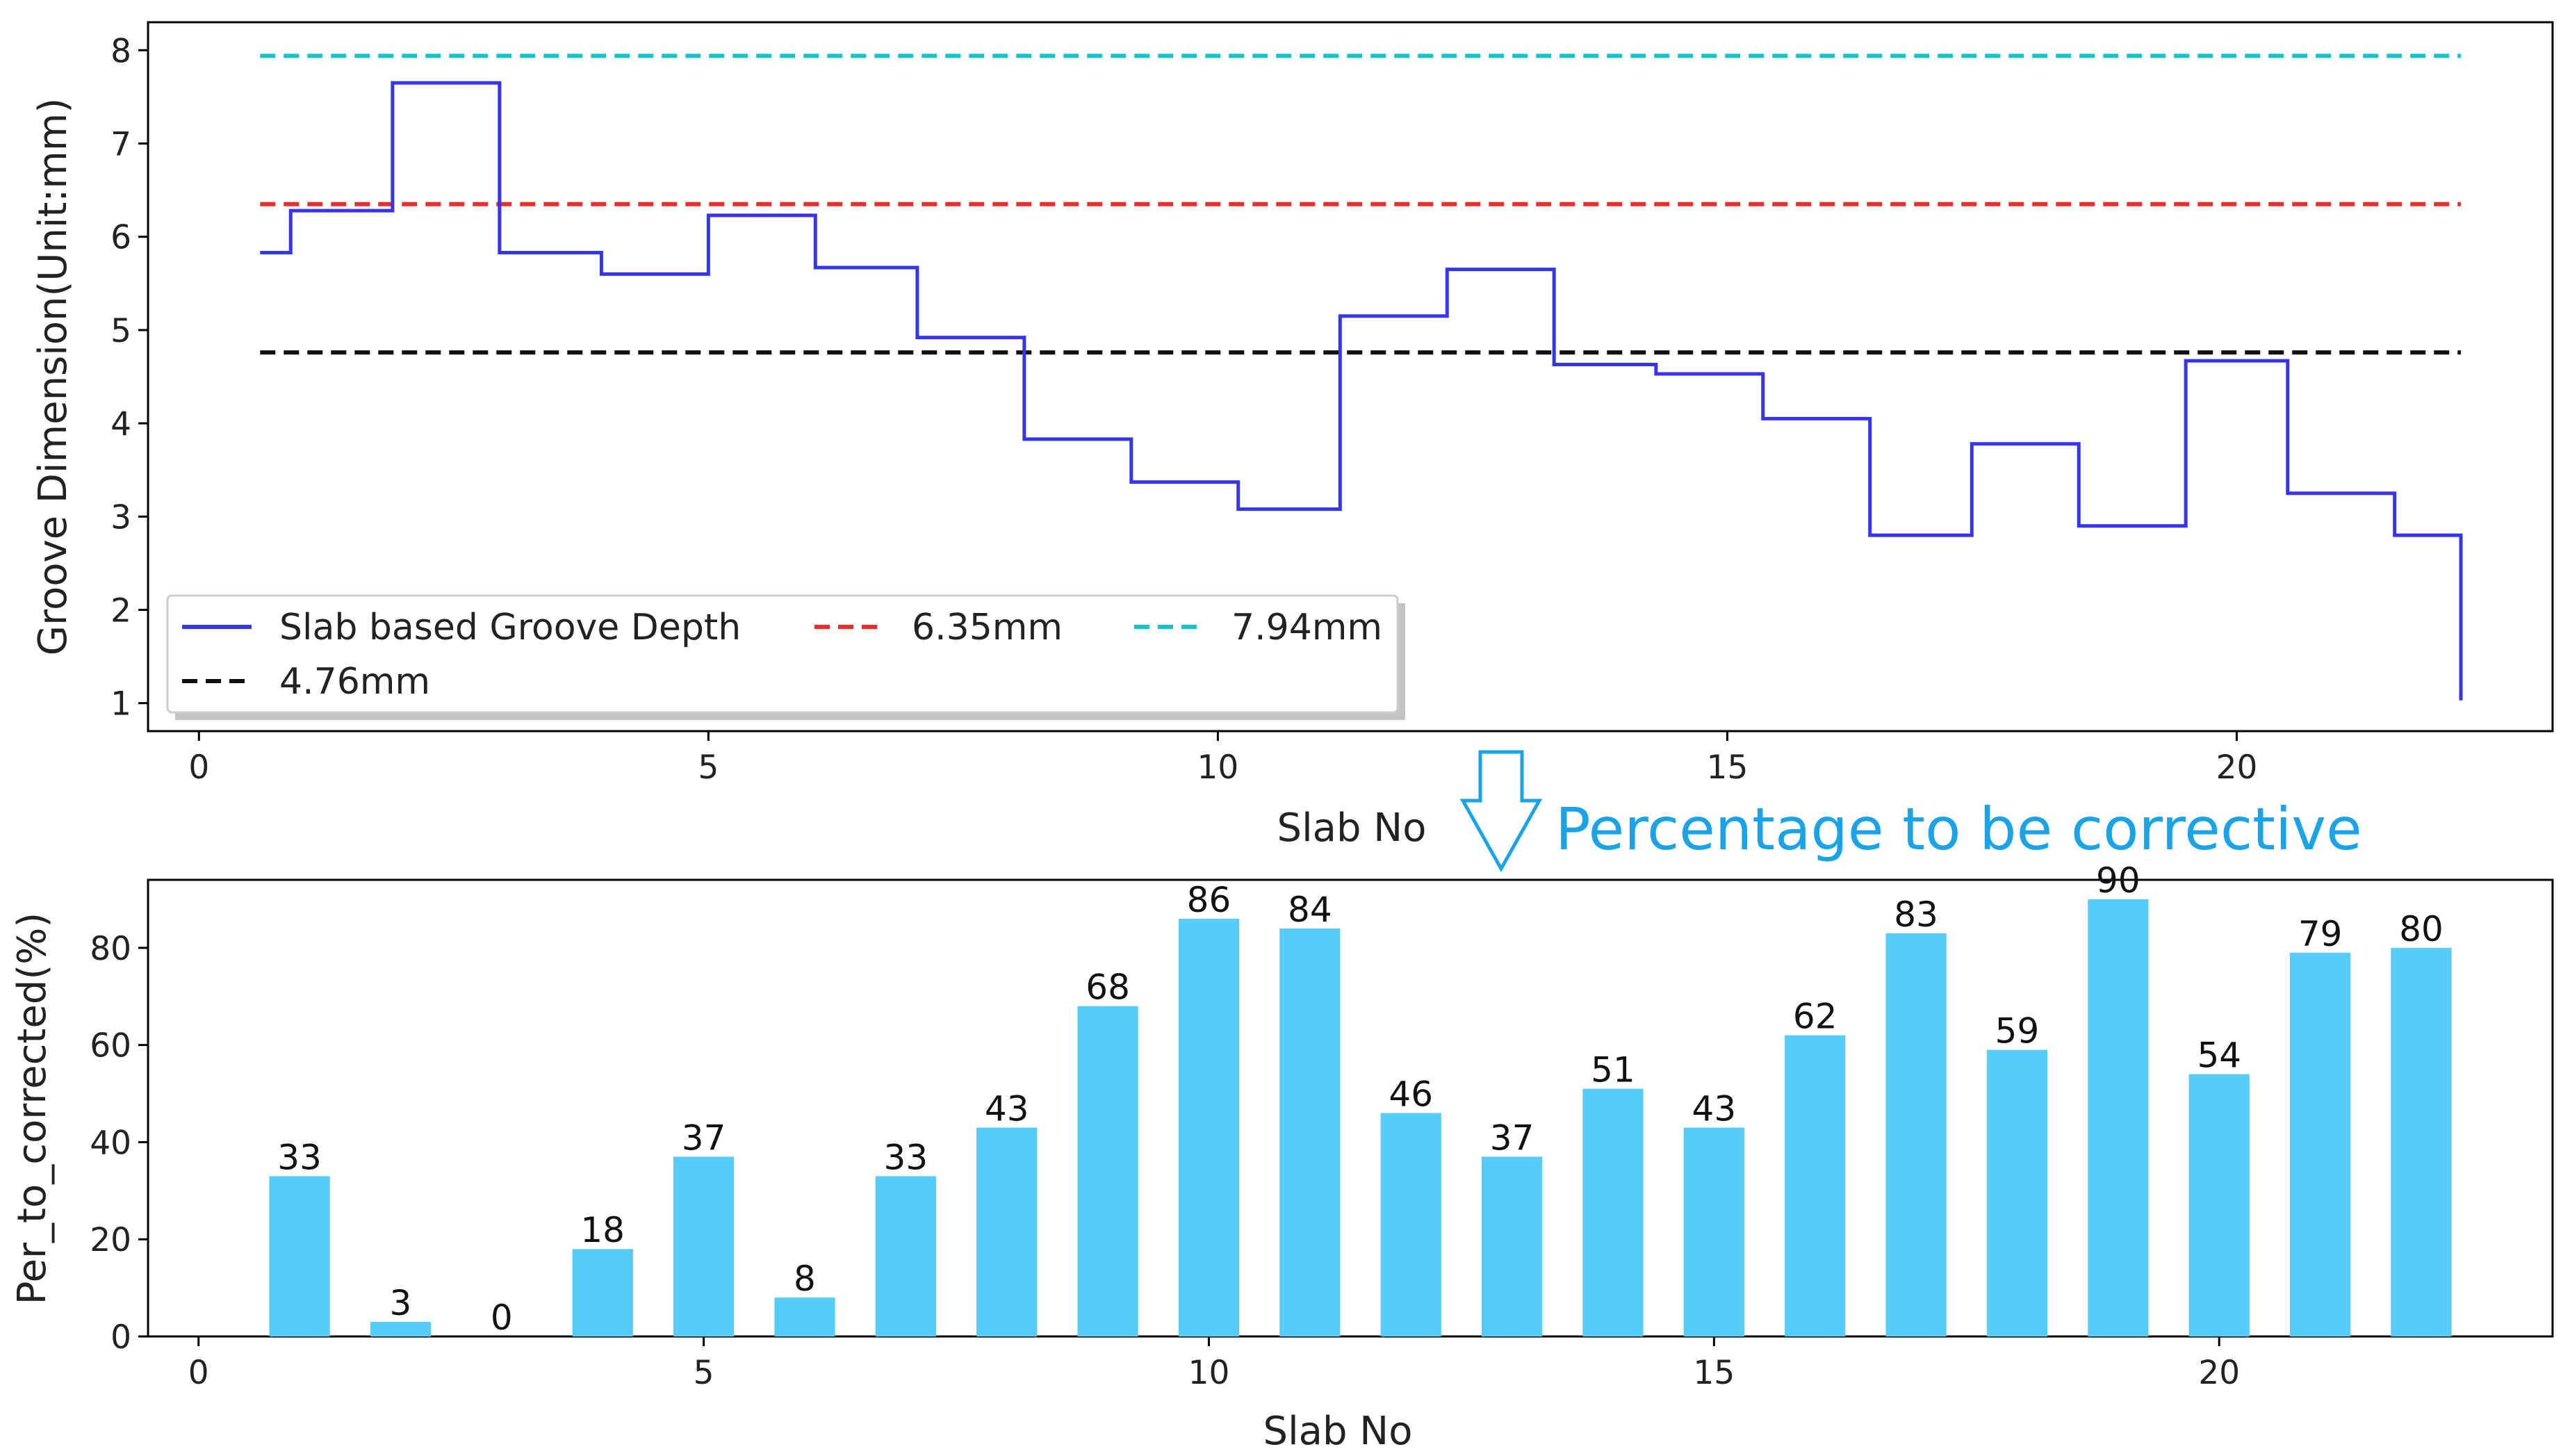  I want to click on top-y-tick-label: 8, so click(121, 51).